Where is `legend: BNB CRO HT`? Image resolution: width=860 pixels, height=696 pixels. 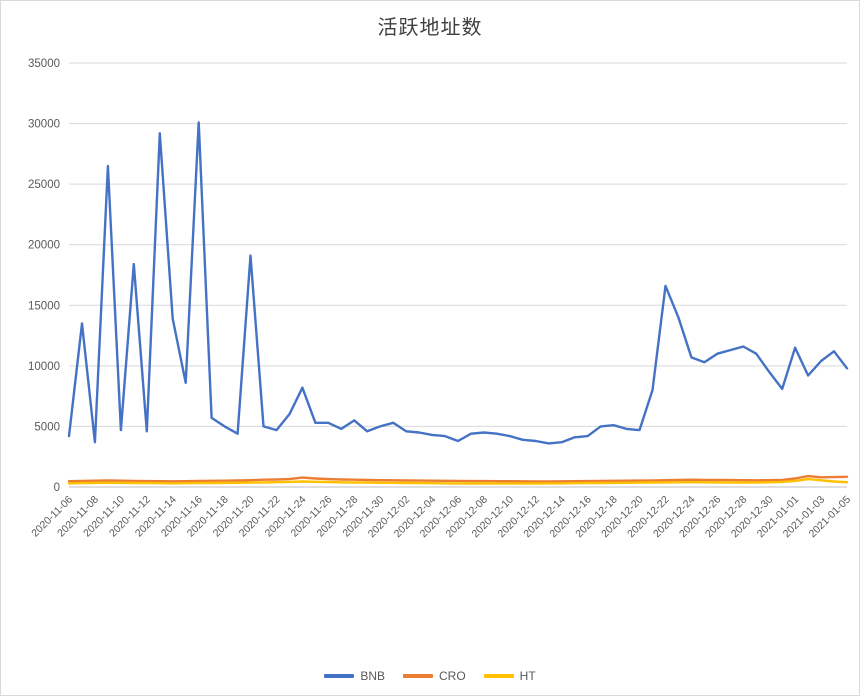
legend: BNB CRO HT is located at coordinates (430, 676).